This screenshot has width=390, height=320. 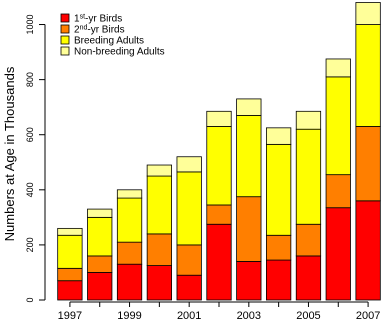 I want to click on y-tick-label-600: 600, so click(x=30, y=134).